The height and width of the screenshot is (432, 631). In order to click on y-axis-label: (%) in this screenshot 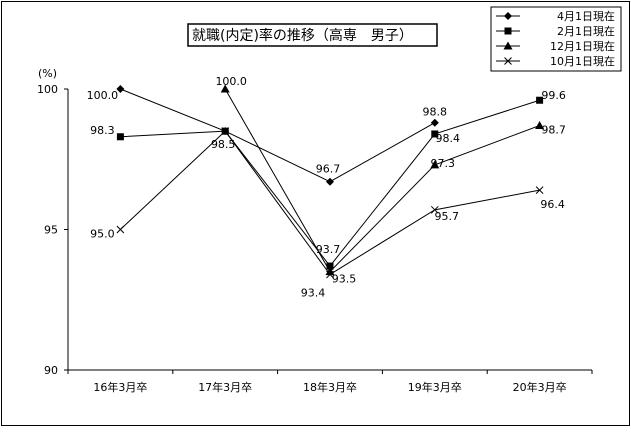, I will do `click(47, 73)`.